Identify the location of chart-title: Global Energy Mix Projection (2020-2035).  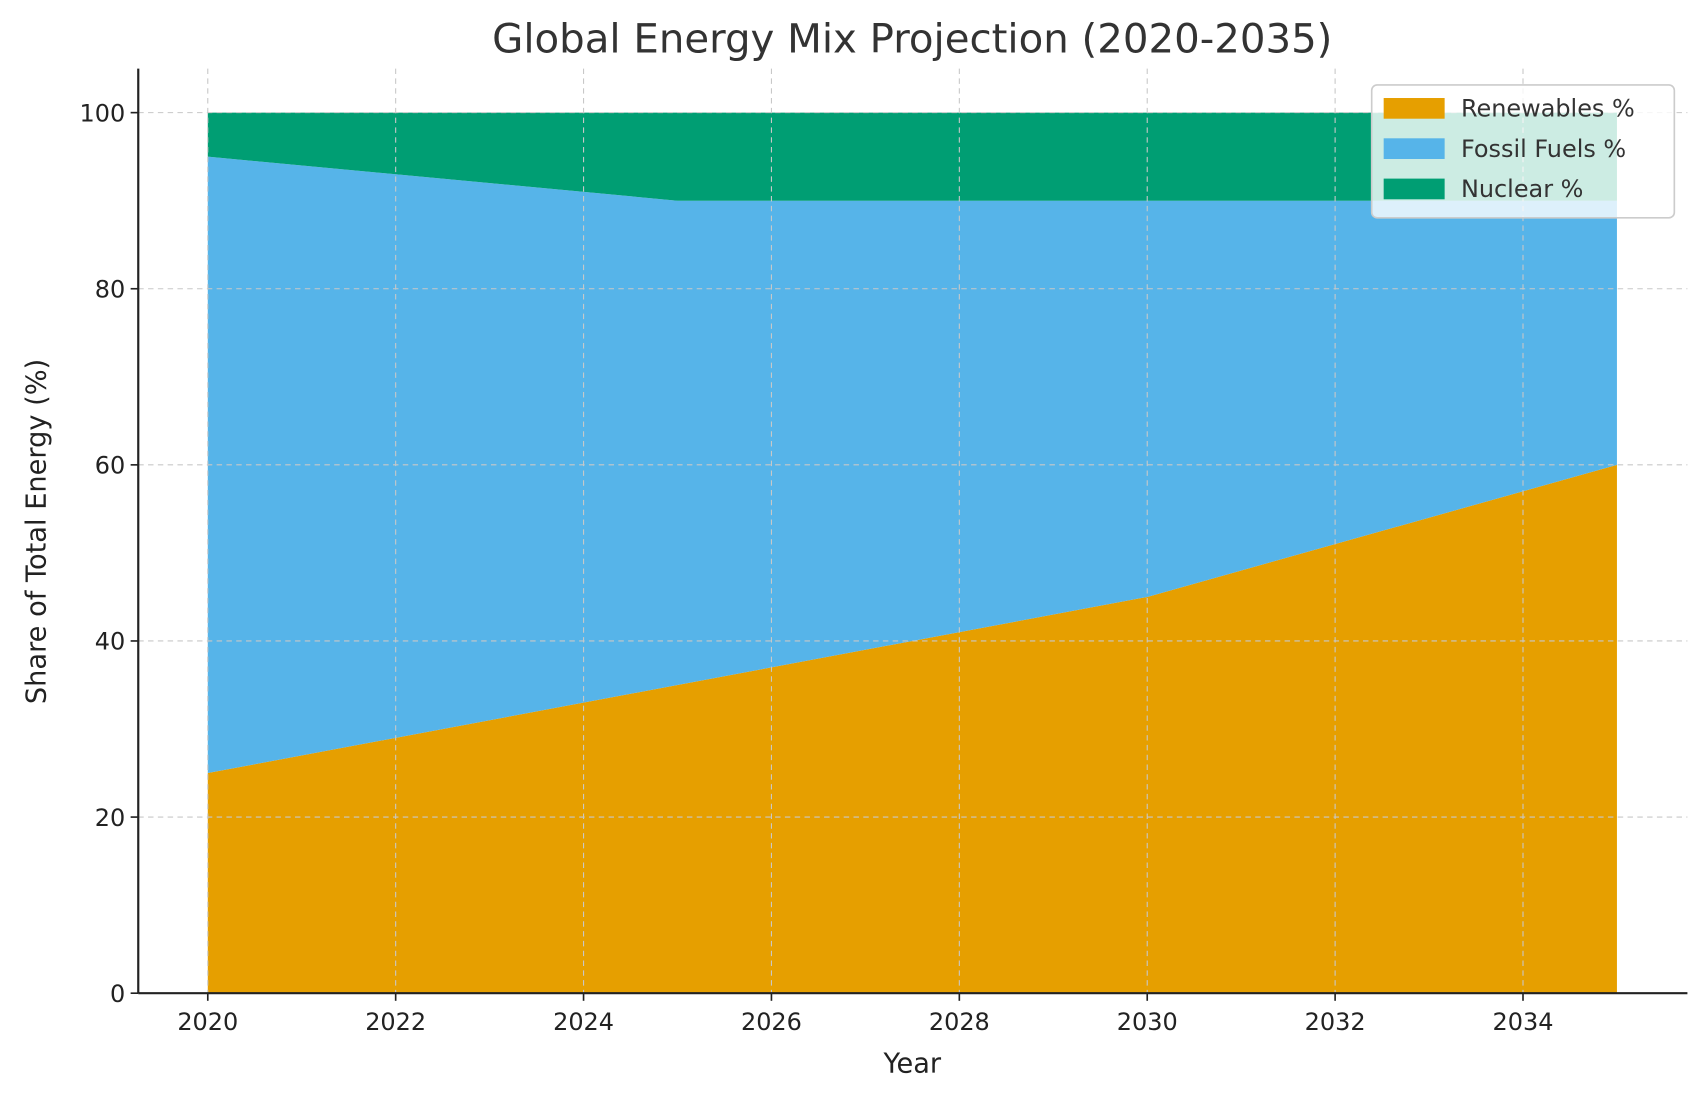
(912, 39).